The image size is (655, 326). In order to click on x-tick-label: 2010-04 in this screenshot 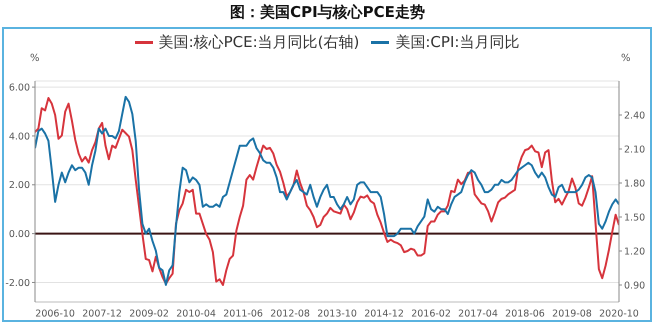, I will do `click(196, 314)`.